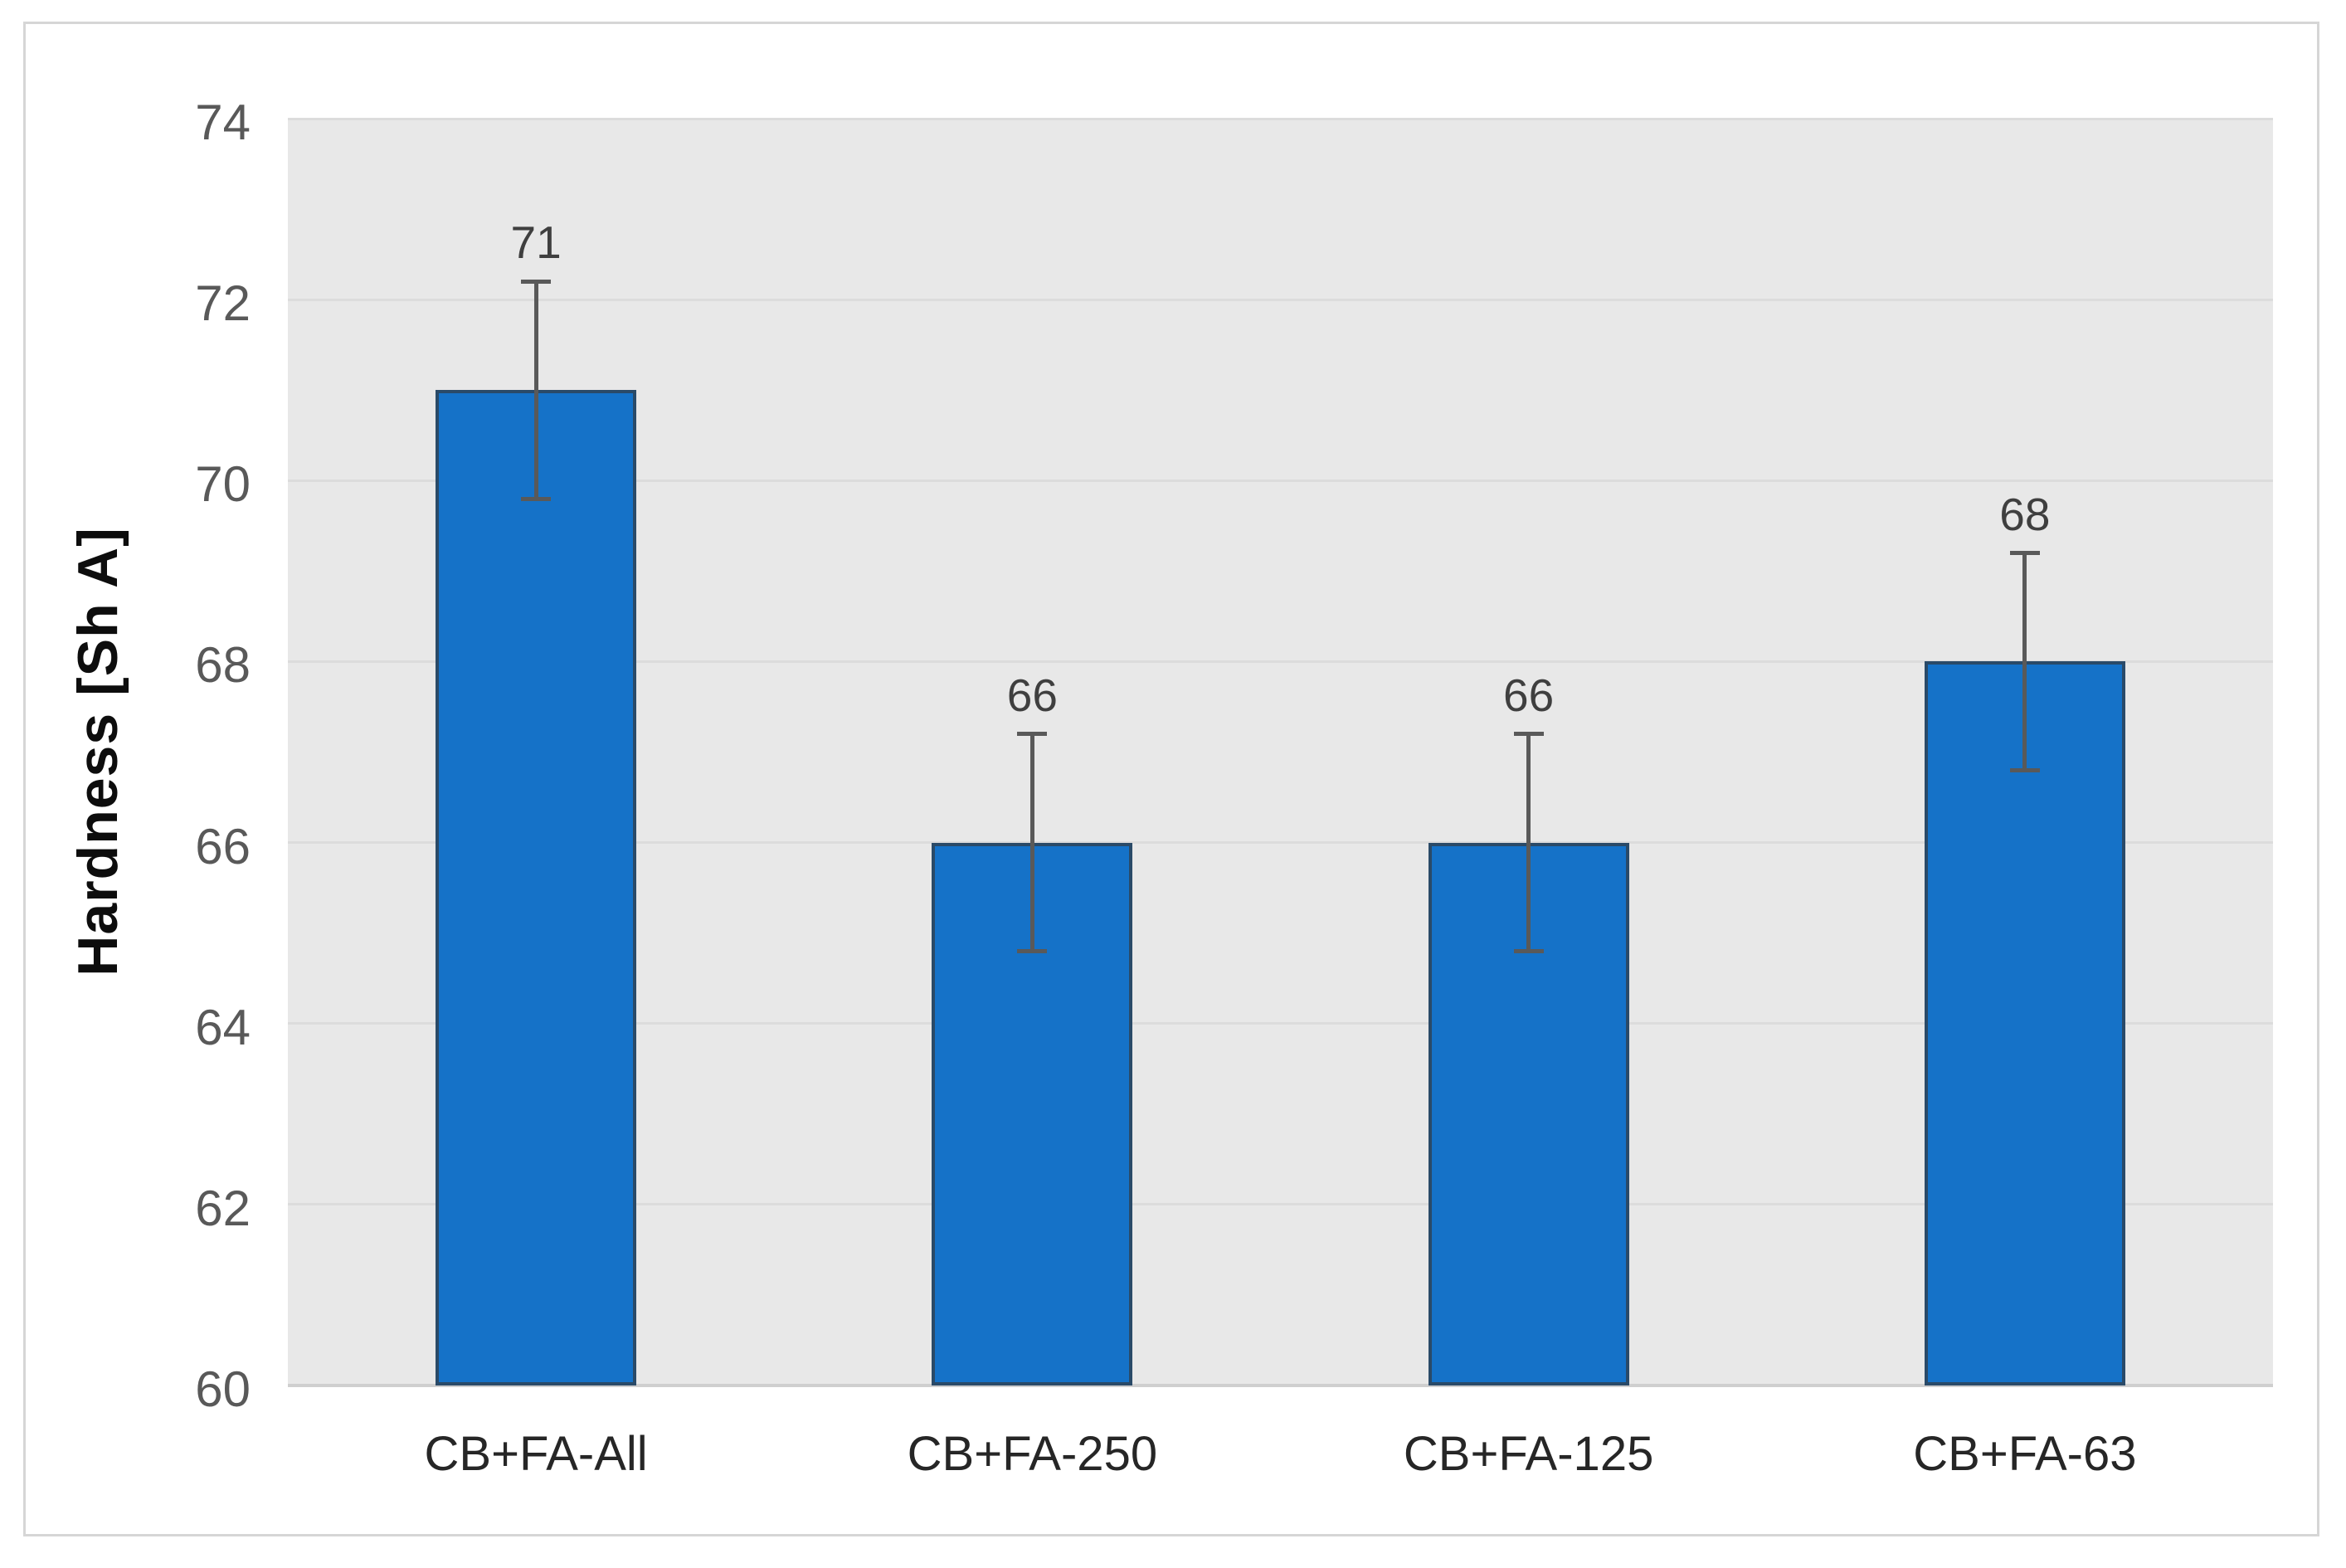  What do you see at coordinates (223, 1027) in the screenshot?
I see `y-tick-label: 64` at bounding box center [223, 1027].